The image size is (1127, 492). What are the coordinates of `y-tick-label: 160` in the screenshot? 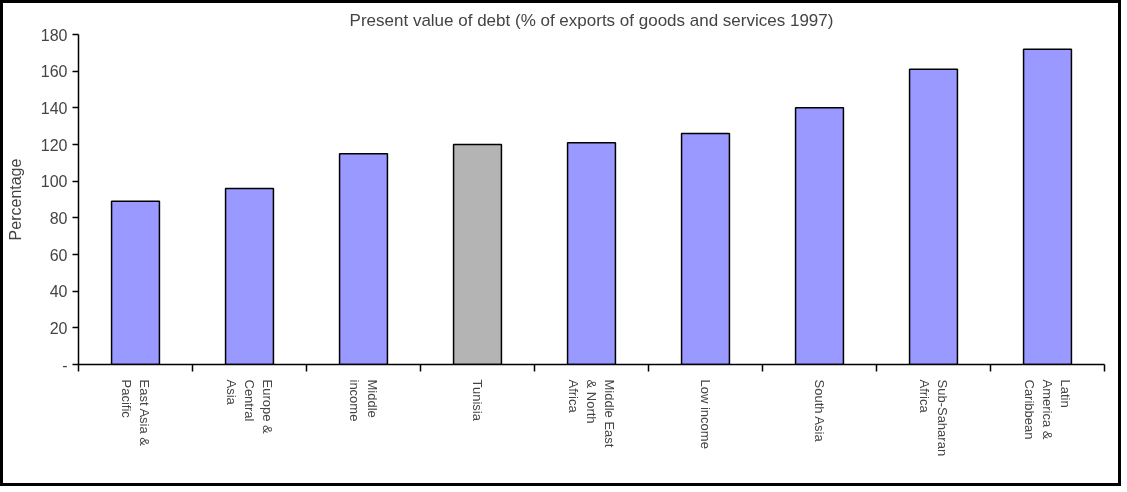 It's located at (54, 72).